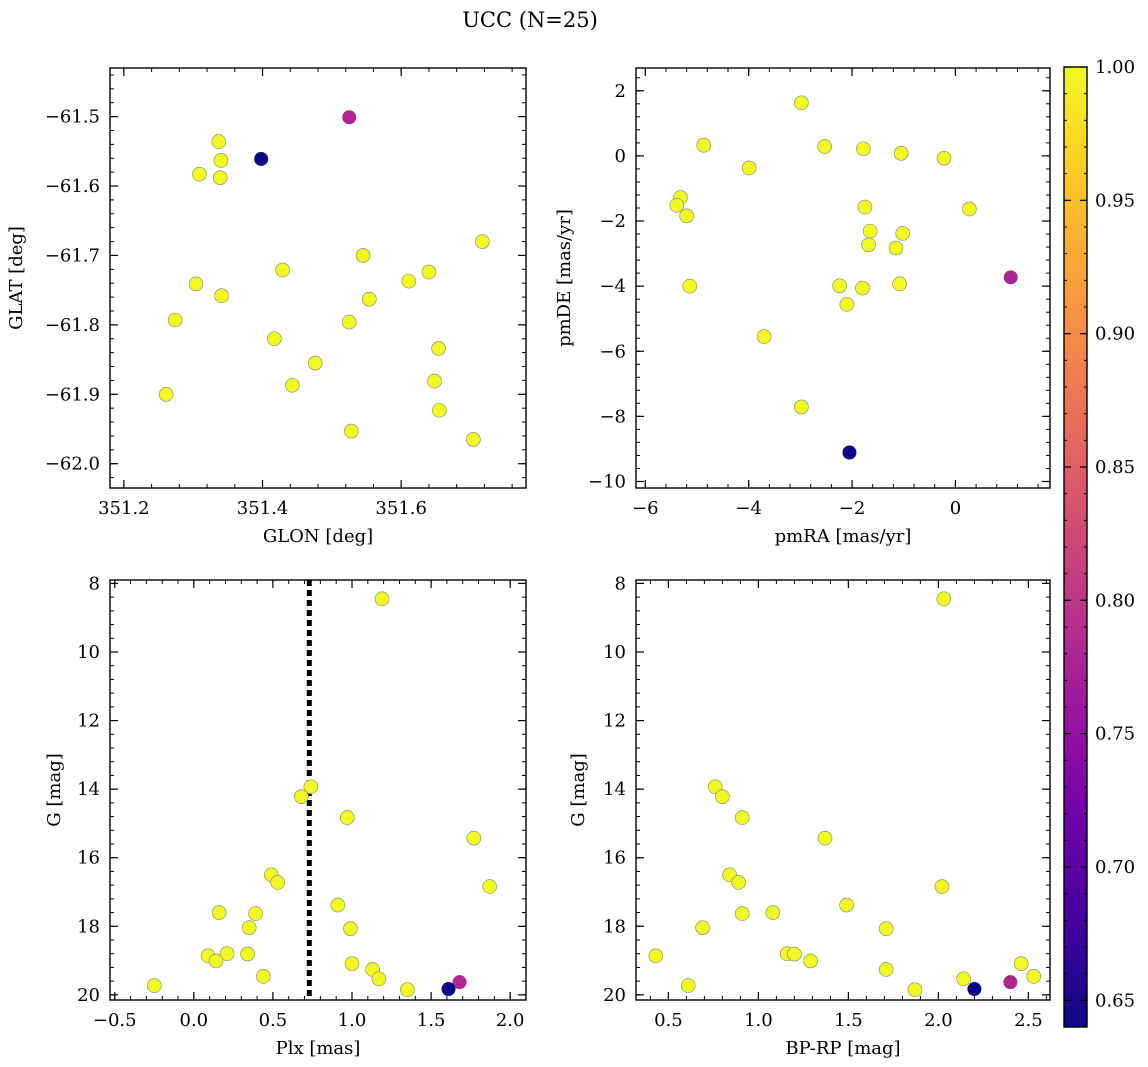 Image resolution: width=1148 pixels, height=1067 pixels. I want to click on colorbar-tick-label: 0.70, so click(1115, 867).